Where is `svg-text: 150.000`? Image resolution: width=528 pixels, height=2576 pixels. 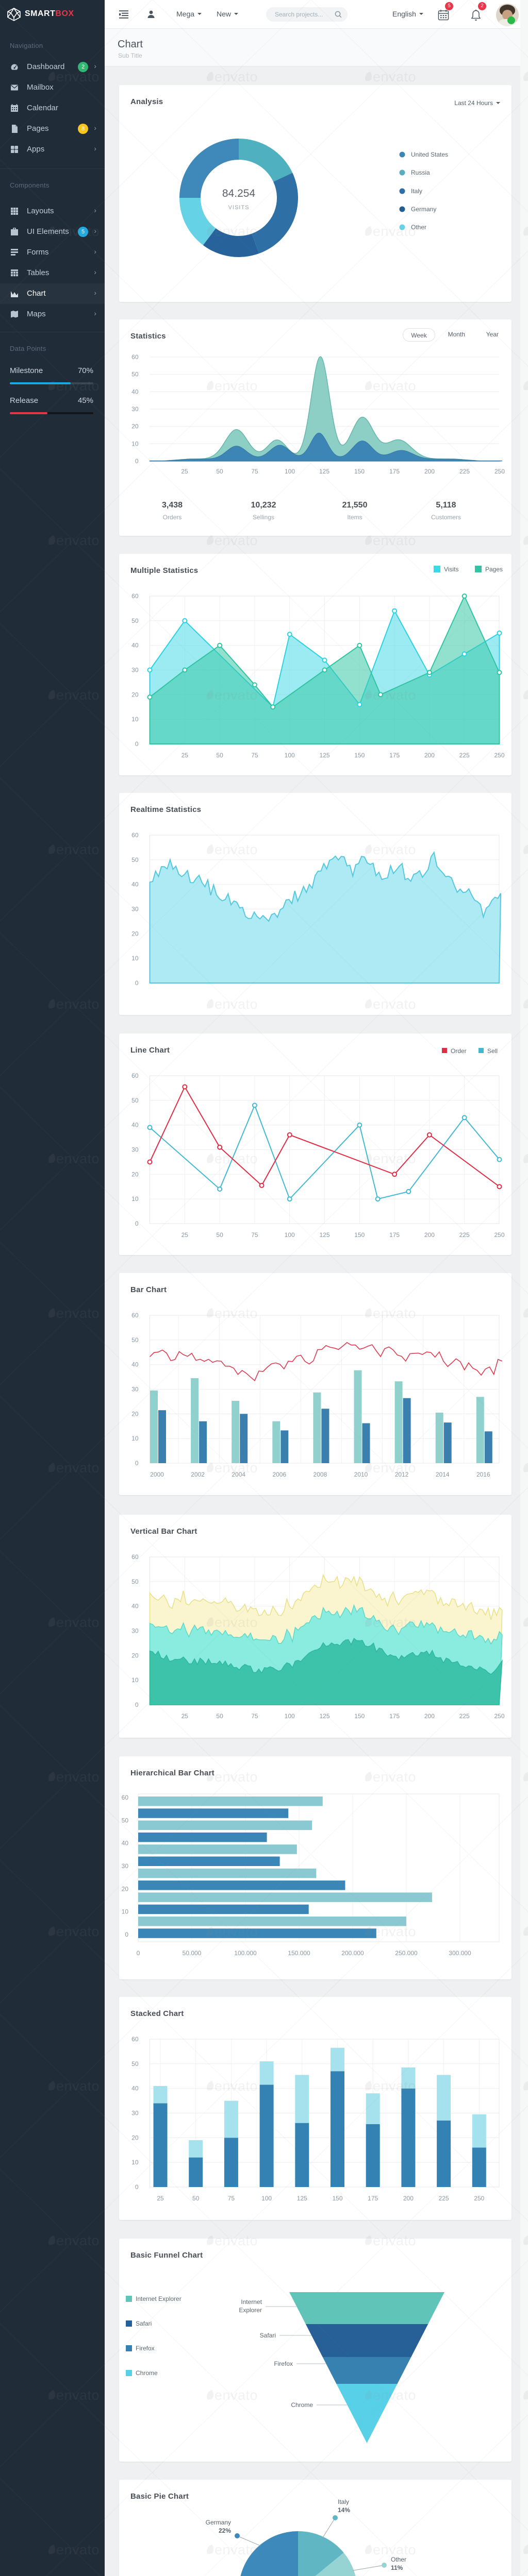
svg-text: 150.000 is located at coordinates (299, 1953).